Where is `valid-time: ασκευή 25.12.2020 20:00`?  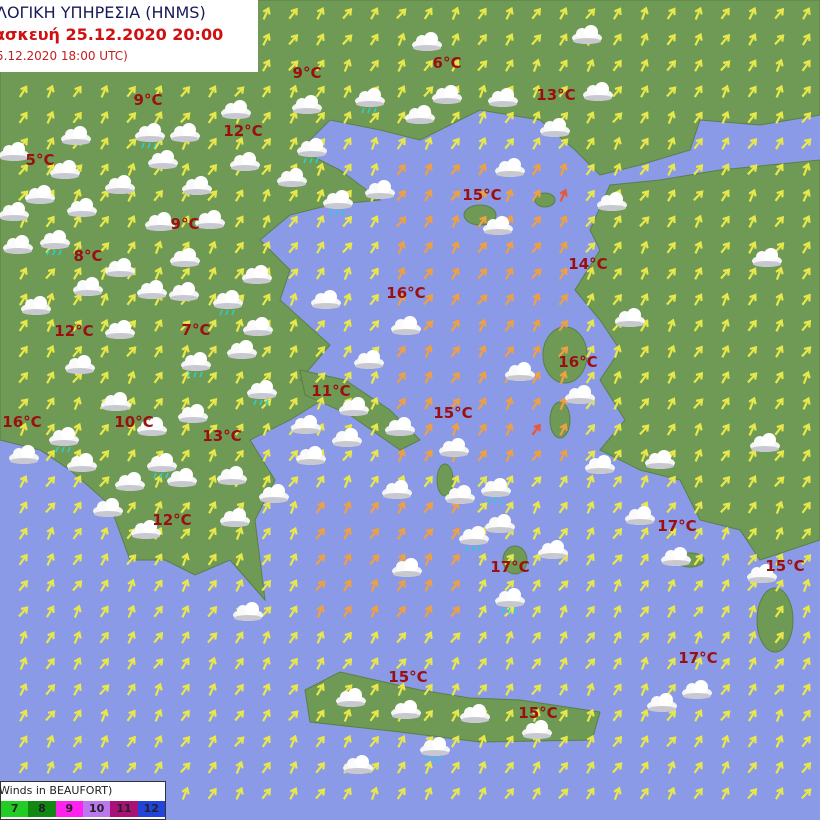
valid-time: ασκευή 25.12.2020 20:00 is located at coordinates (112, 34).